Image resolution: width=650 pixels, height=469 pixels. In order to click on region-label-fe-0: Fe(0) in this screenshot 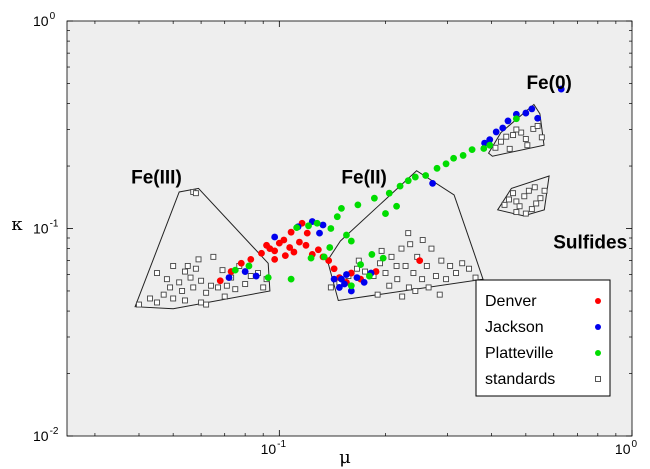, I will do `click(548, 83)`.